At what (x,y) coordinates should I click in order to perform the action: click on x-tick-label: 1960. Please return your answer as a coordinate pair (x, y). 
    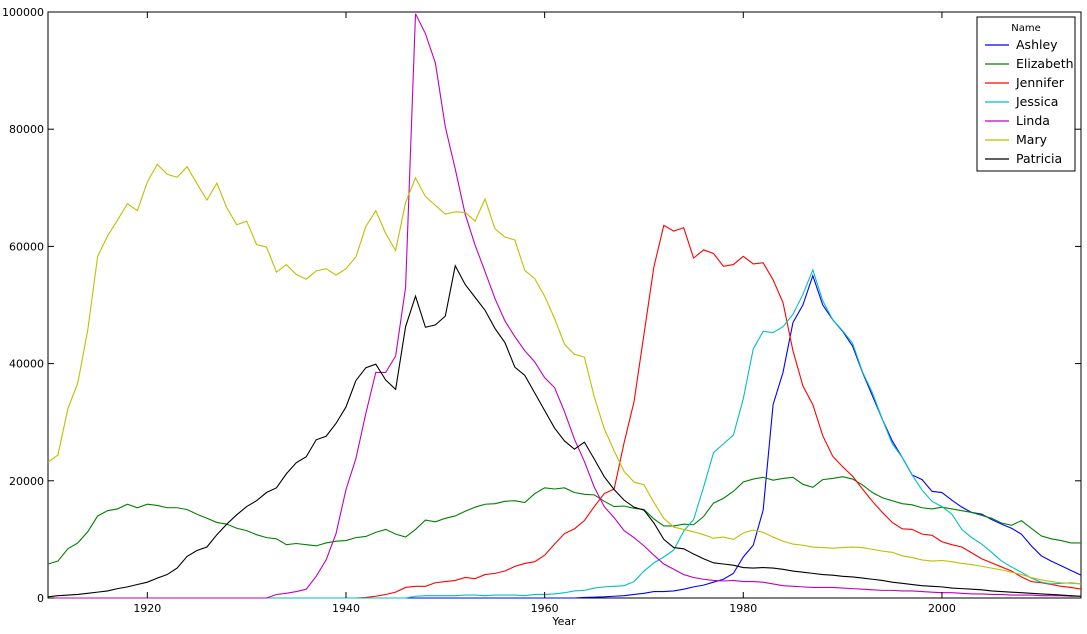
    Looking at the image, I should click on (545, 608).